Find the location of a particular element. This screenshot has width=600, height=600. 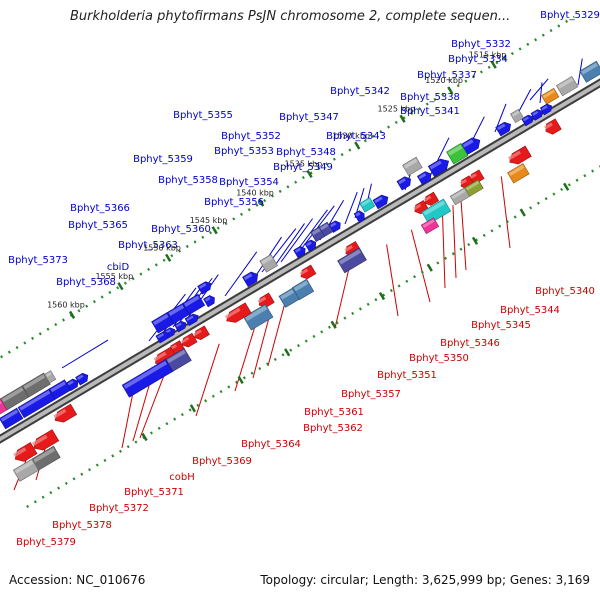

forward-gene-label: Bphyt_5368 is located at coordinates (86, 282).